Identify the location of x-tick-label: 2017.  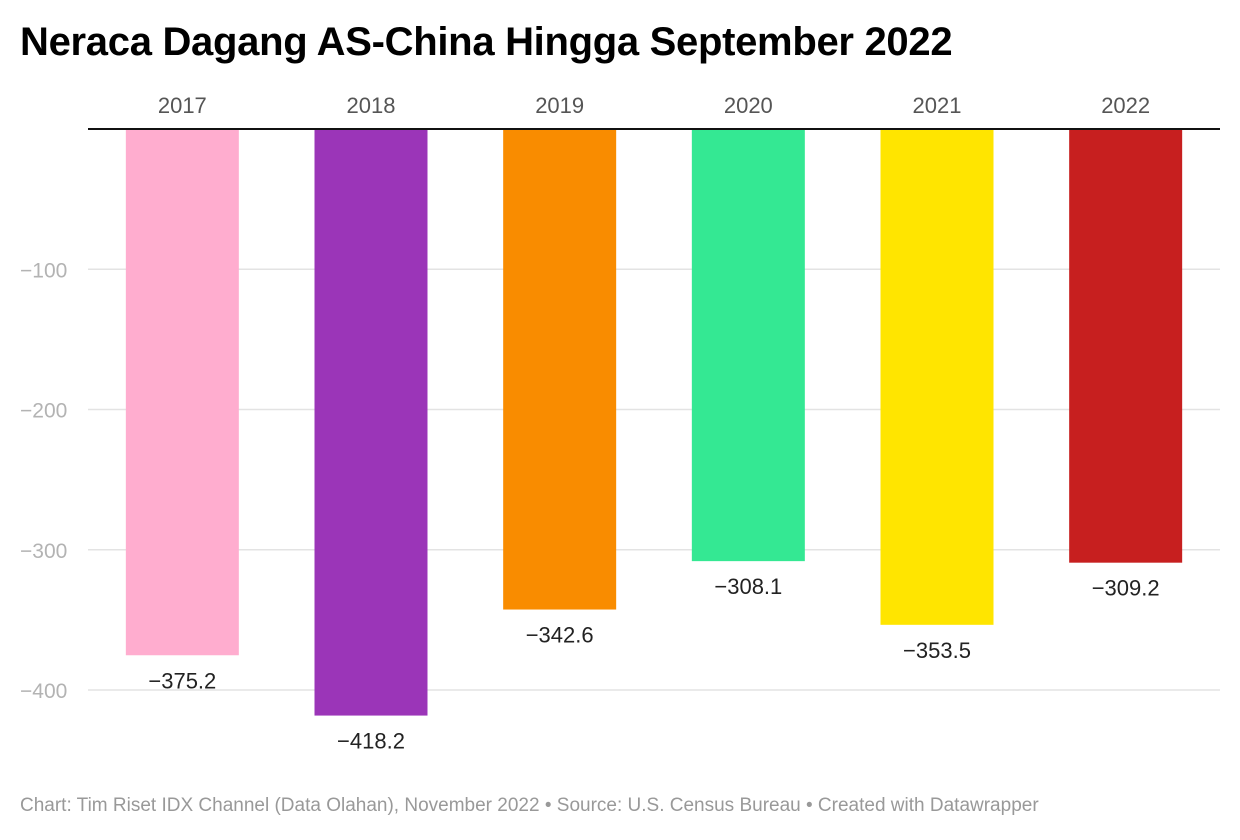
(182, 105).